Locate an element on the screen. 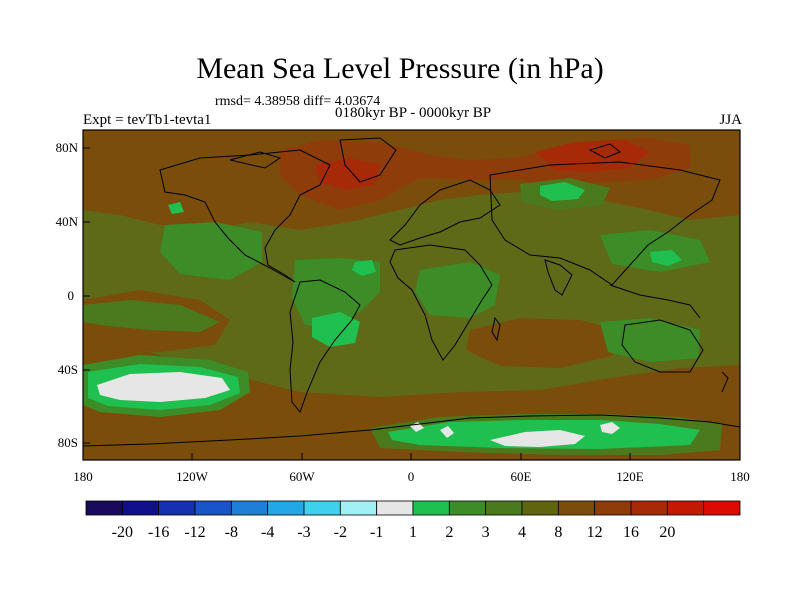  colorbar: -20 -16 -12 -8 -4 -3 -2 -1 1 2 3 4 8 12 16 20 is located at coordinates (413, 520).